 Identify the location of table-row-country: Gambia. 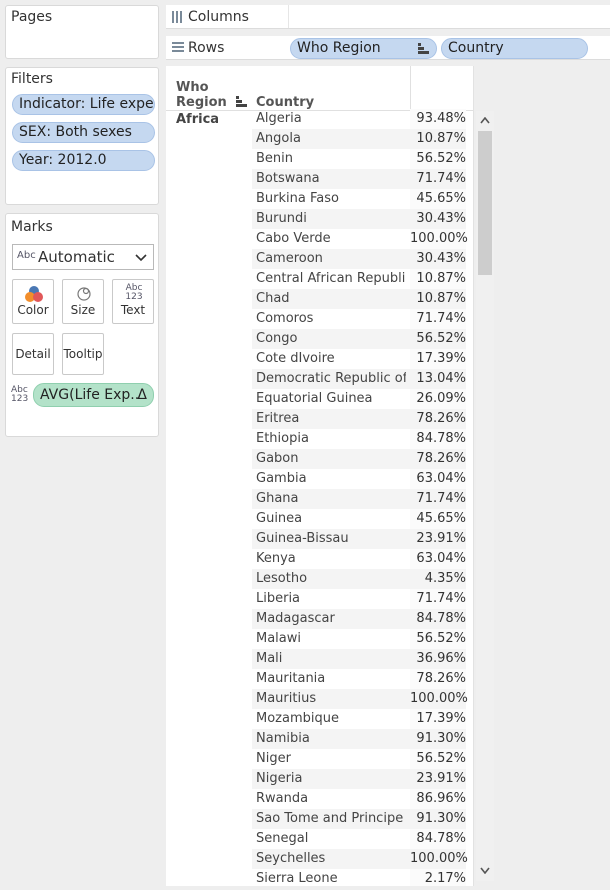
(281, 478).